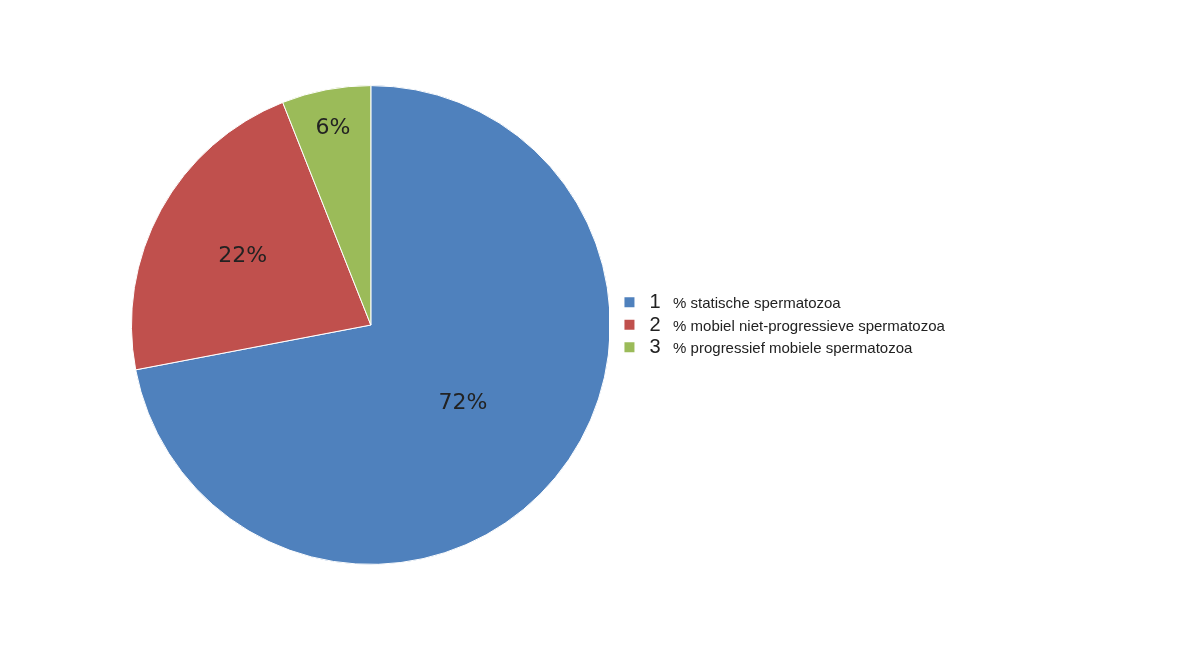  I want to click on data-label: 72%, so click(463, 401).